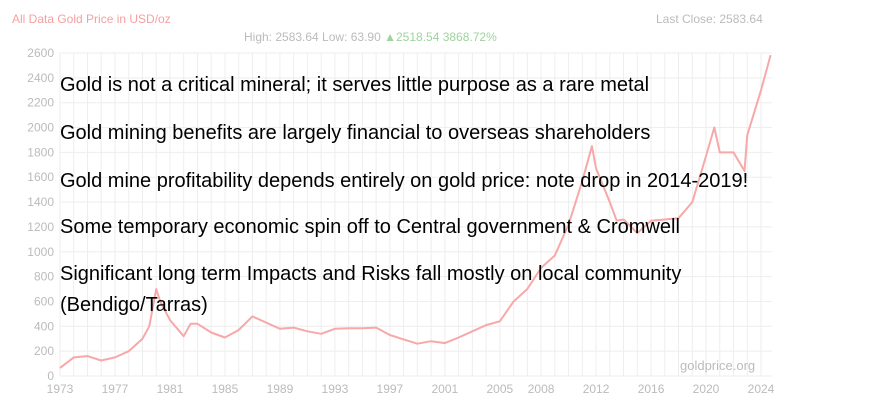 The width and height of the screenshot is (877, 411). Describe the element at coordinates (40, 103) in the screenshot. I see `y-tick-label: 2200` at that location.